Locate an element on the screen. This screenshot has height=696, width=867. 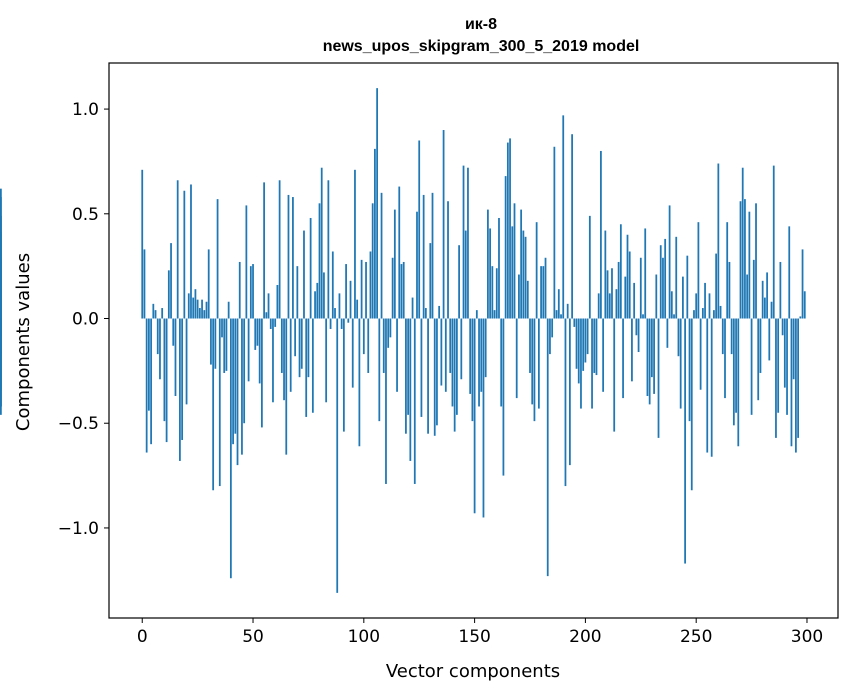
y-axis-ticks: −1.0 −0.5 0.0 0.5 1.0 is located at coordinates (83, 319).